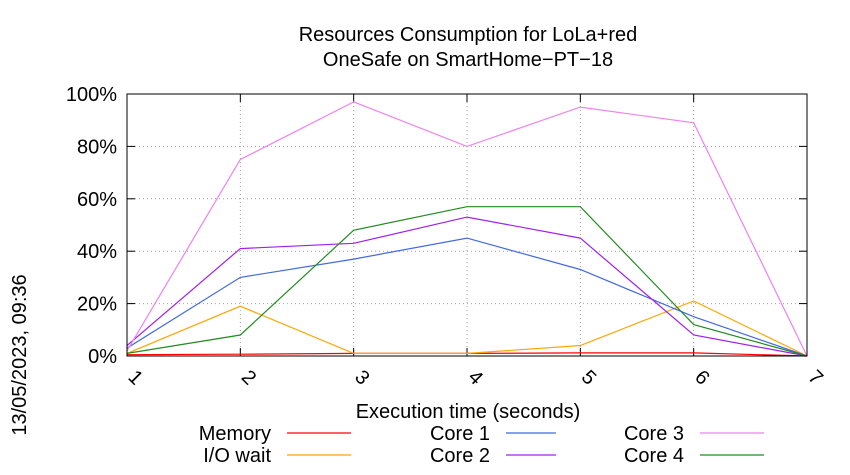 The image size is (850, 475). What do you see at coordinates (701, 377) in the screenshot?
I see `x-tick-label: 6` at bounding box center [701, 377].